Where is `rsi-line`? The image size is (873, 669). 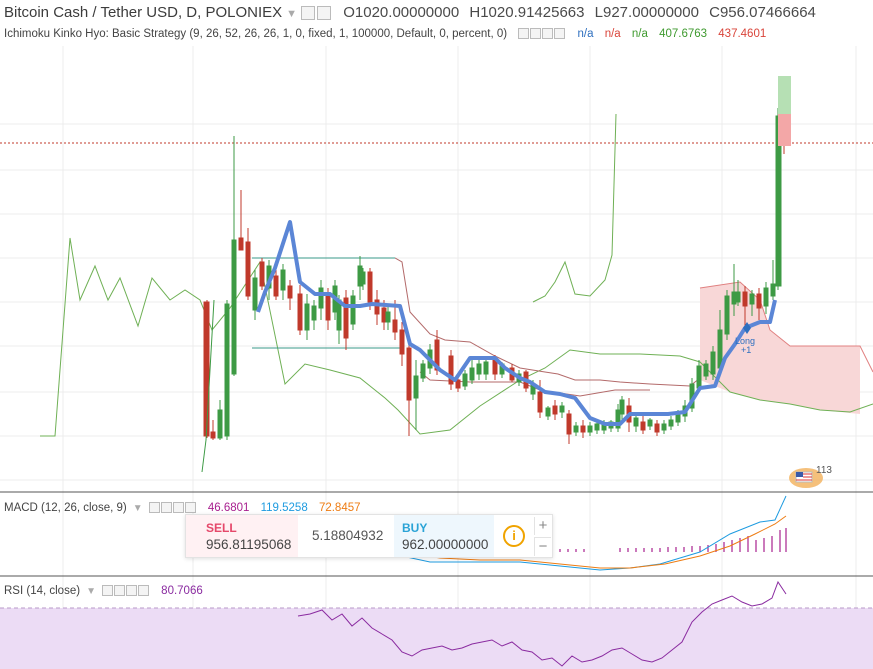 rsi-line is located at coordinates (542, 623).